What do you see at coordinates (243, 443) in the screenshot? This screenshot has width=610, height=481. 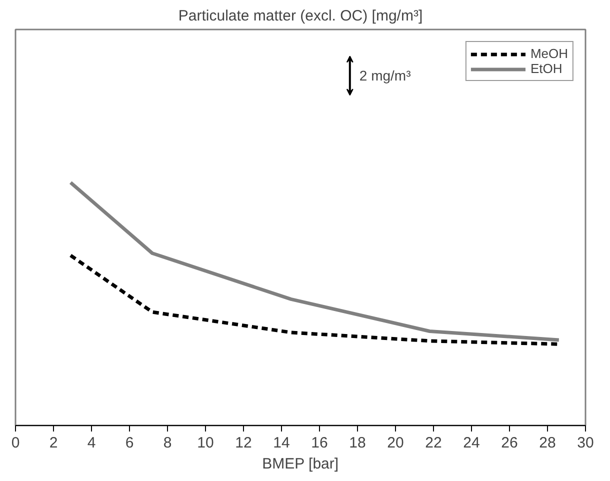 I see `x-tick-label: 12` at bounding box center [243, 443].